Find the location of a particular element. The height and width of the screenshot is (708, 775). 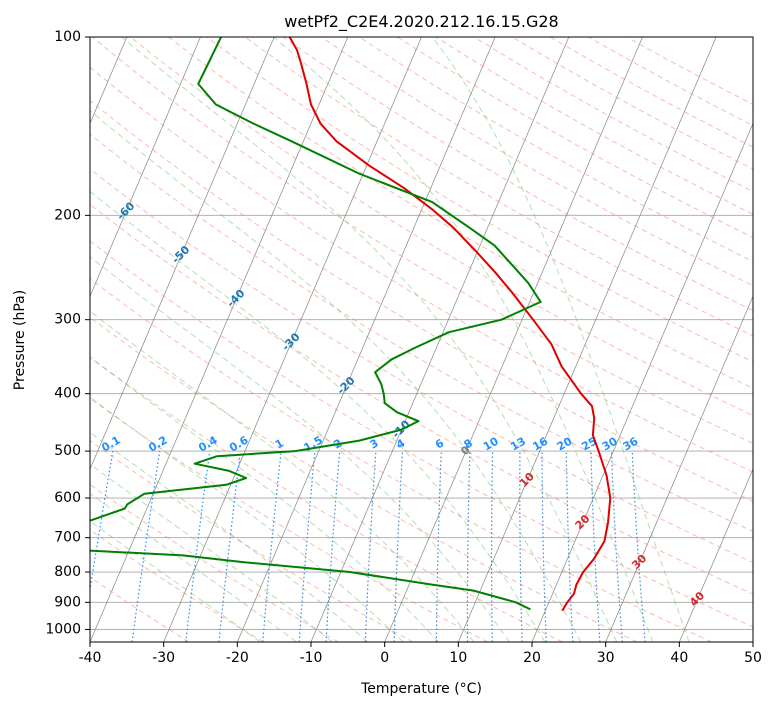

y-tick-label: 800 is located at coordinates (67, 572).